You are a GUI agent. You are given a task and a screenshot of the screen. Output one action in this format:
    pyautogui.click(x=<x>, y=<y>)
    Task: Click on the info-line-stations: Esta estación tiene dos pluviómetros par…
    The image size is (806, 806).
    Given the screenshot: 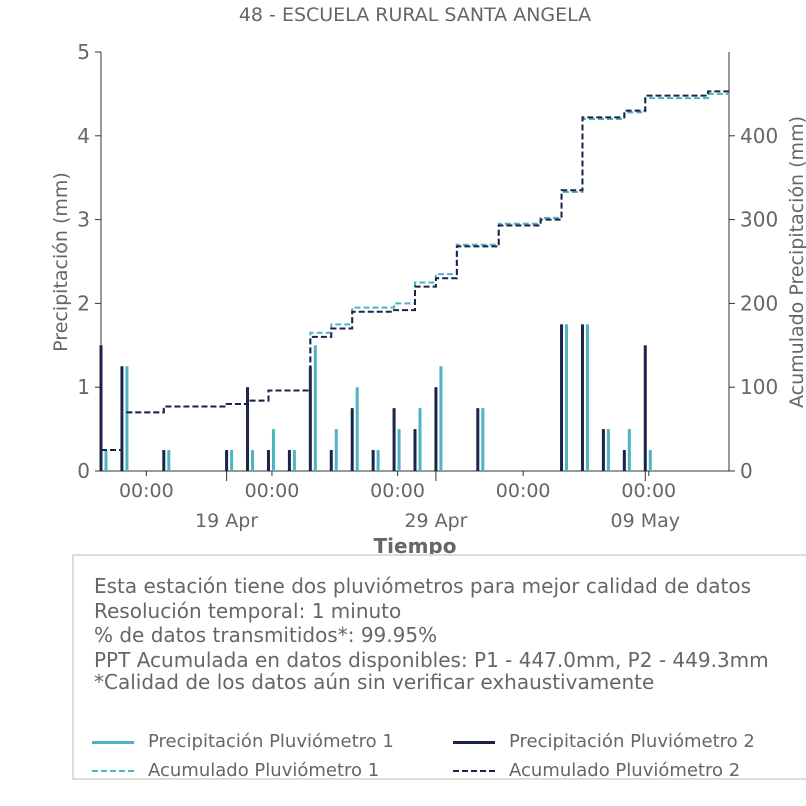 What is the action you would take?
    pyautogui.click(x=423, y=586)
    